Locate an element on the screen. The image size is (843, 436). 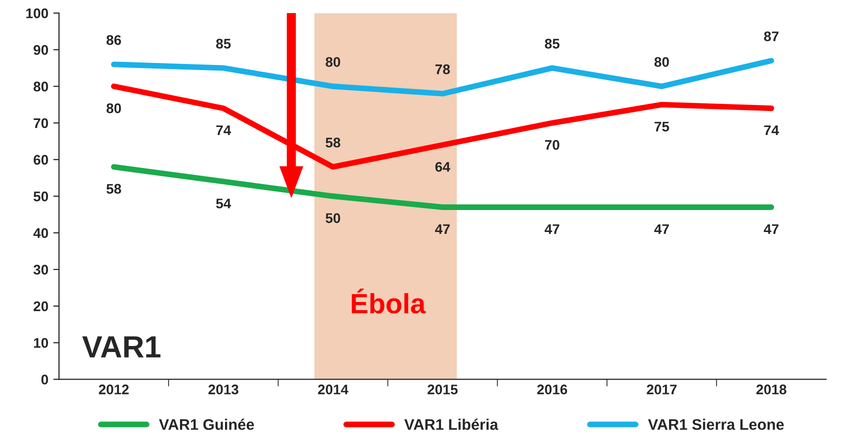
data-label: 70 is located at coordinates (552, 145).